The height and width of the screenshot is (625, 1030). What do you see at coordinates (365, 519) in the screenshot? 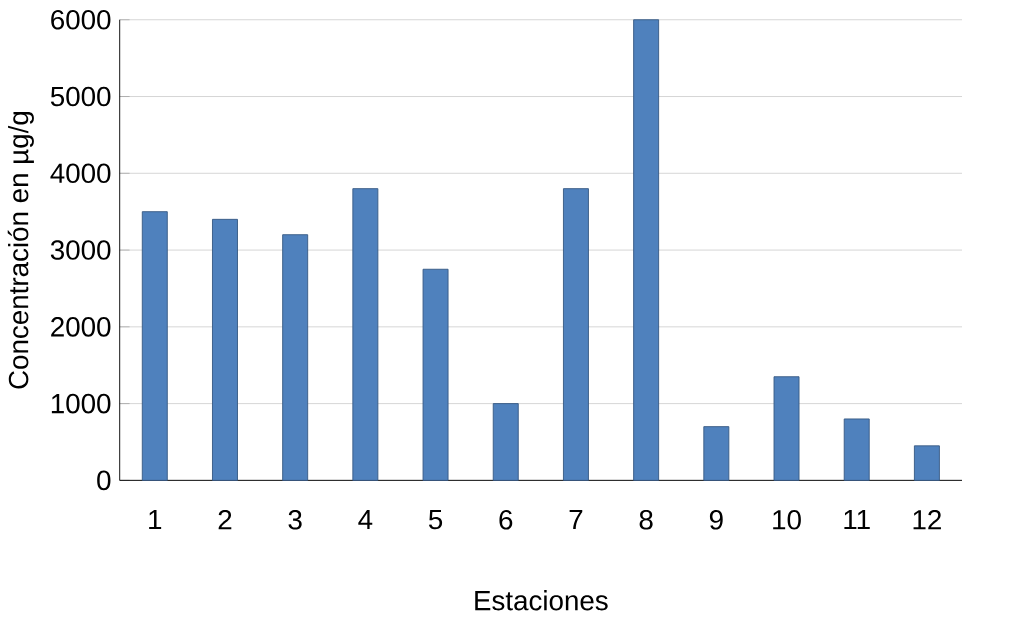
I see `x-tick-label: 4` at bounding box center [365, 519].